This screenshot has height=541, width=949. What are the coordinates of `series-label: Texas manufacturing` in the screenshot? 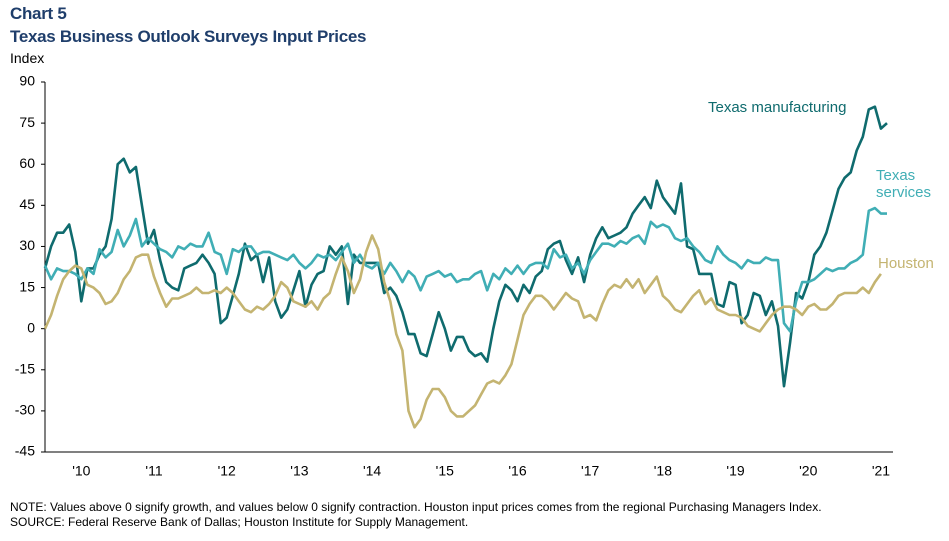 It's located at (777, 107).